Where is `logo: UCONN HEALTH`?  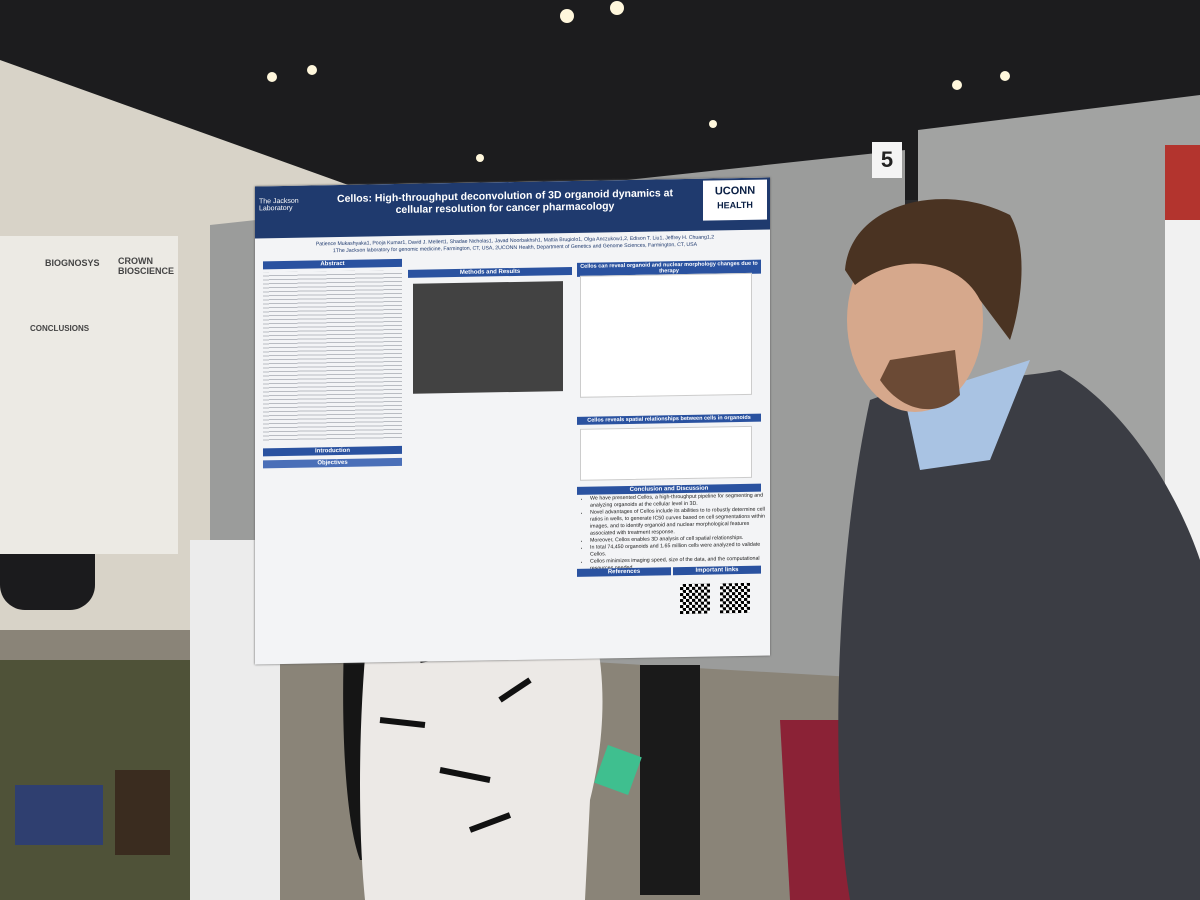
logo: UCONN HEALTH is located at coordinates (735, 200).